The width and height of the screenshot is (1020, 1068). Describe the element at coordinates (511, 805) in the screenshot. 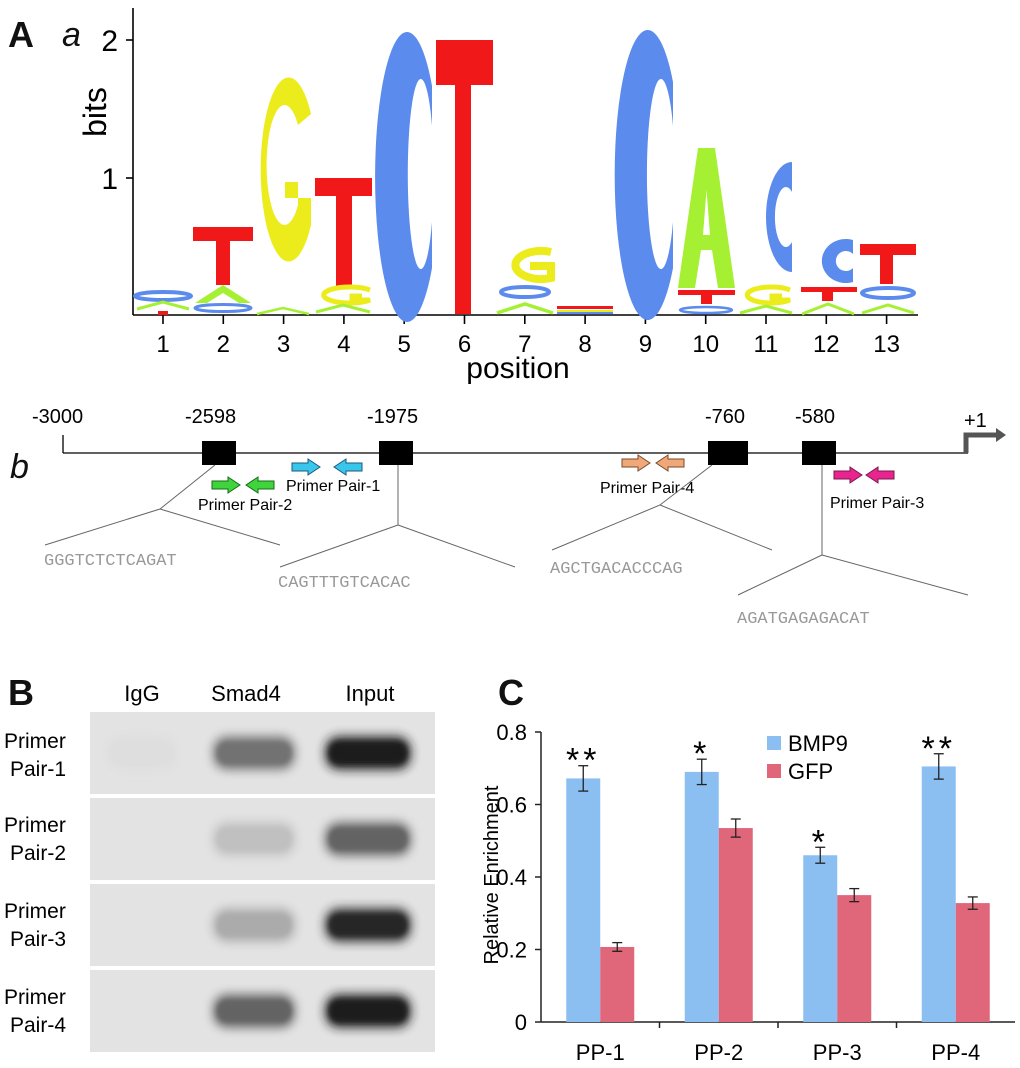

I see `chart-ytick-label: 0.6` at that location.